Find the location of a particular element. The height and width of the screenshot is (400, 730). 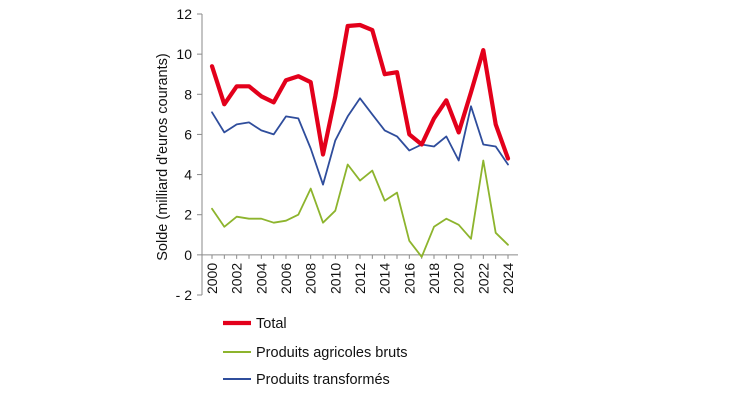

legend-label: Produits transformés is located at coordinates (323, 380).